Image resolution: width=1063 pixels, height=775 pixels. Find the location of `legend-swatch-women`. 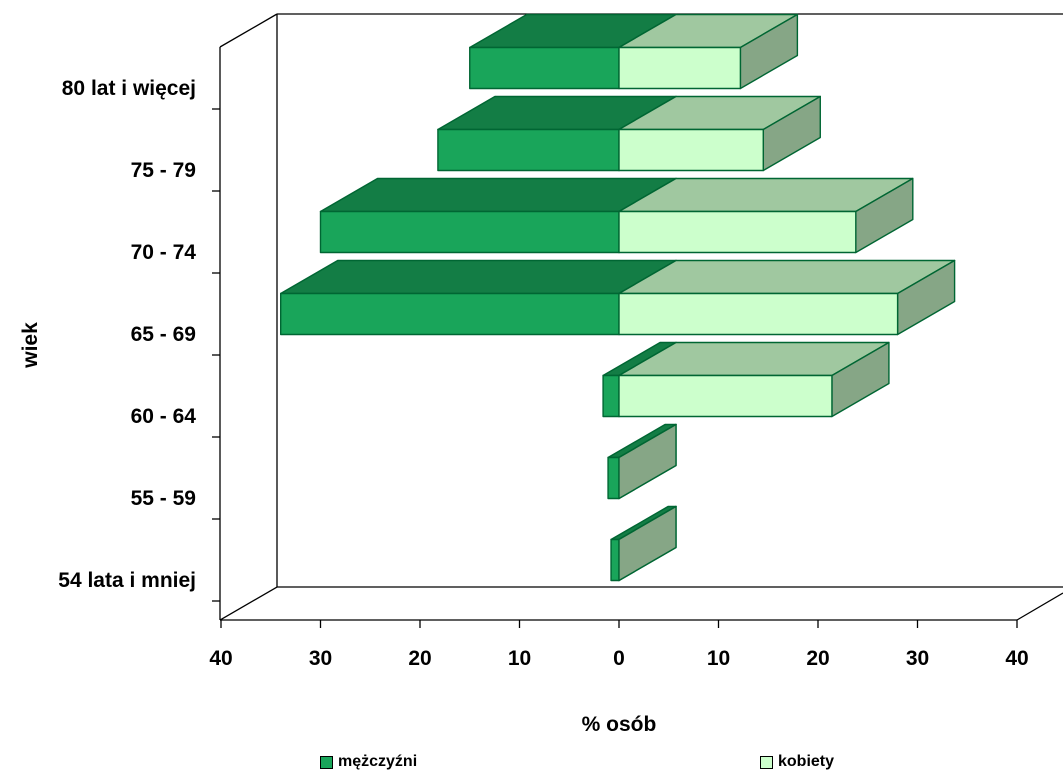

legend-swatch-women is located at coordinates (766, 762).